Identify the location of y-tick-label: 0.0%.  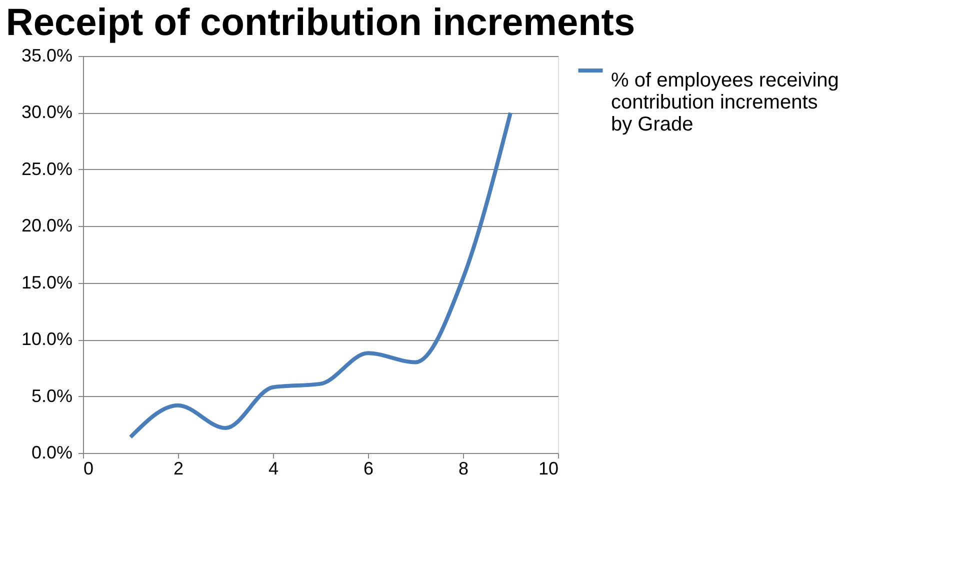
(51, 452).